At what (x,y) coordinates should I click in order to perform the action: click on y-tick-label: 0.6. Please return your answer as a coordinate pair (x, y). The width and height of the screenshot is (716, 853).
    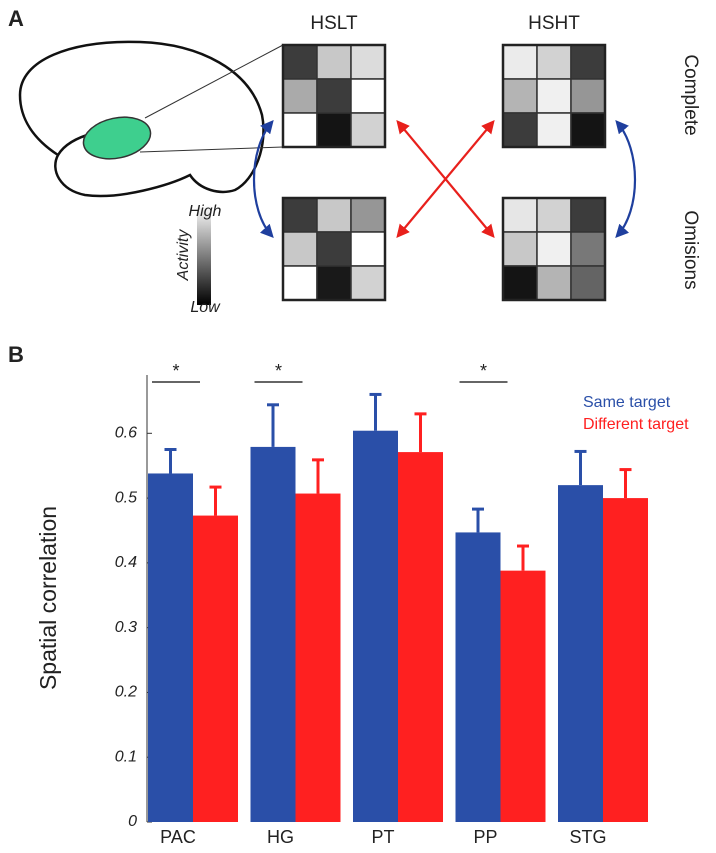
    Looking at the image, I should click on (126, 433).